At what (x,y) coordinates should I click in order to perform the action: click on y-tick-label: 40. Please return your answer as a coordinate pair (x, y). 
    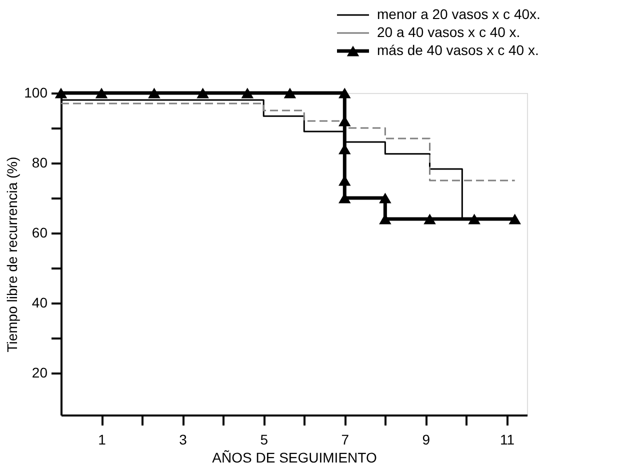
    Looking at the image, I should click on (40, 302).